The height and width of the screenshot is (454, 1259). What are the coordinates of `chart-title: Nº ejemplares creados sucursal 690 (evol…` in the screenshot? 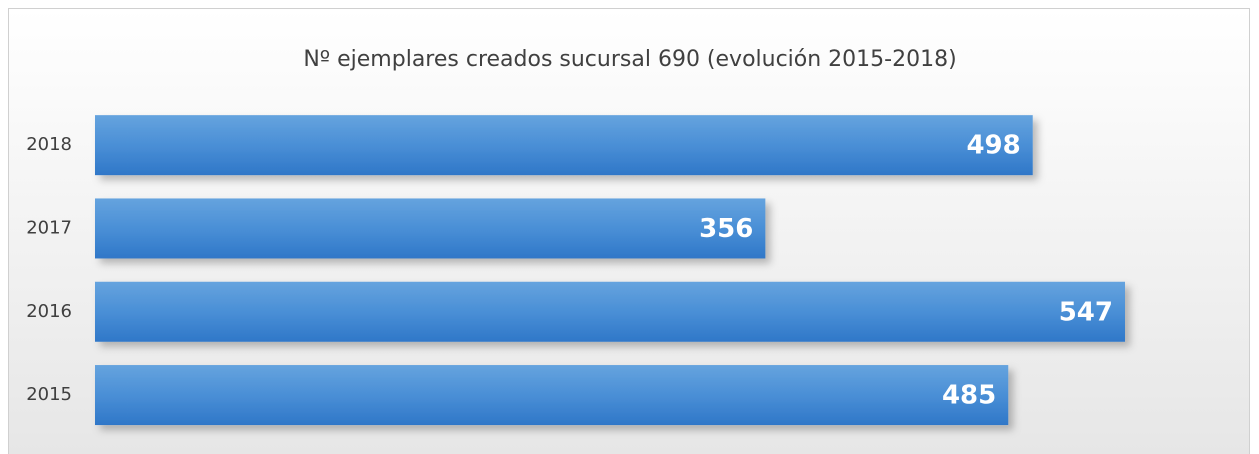 It's located at (629, 59).